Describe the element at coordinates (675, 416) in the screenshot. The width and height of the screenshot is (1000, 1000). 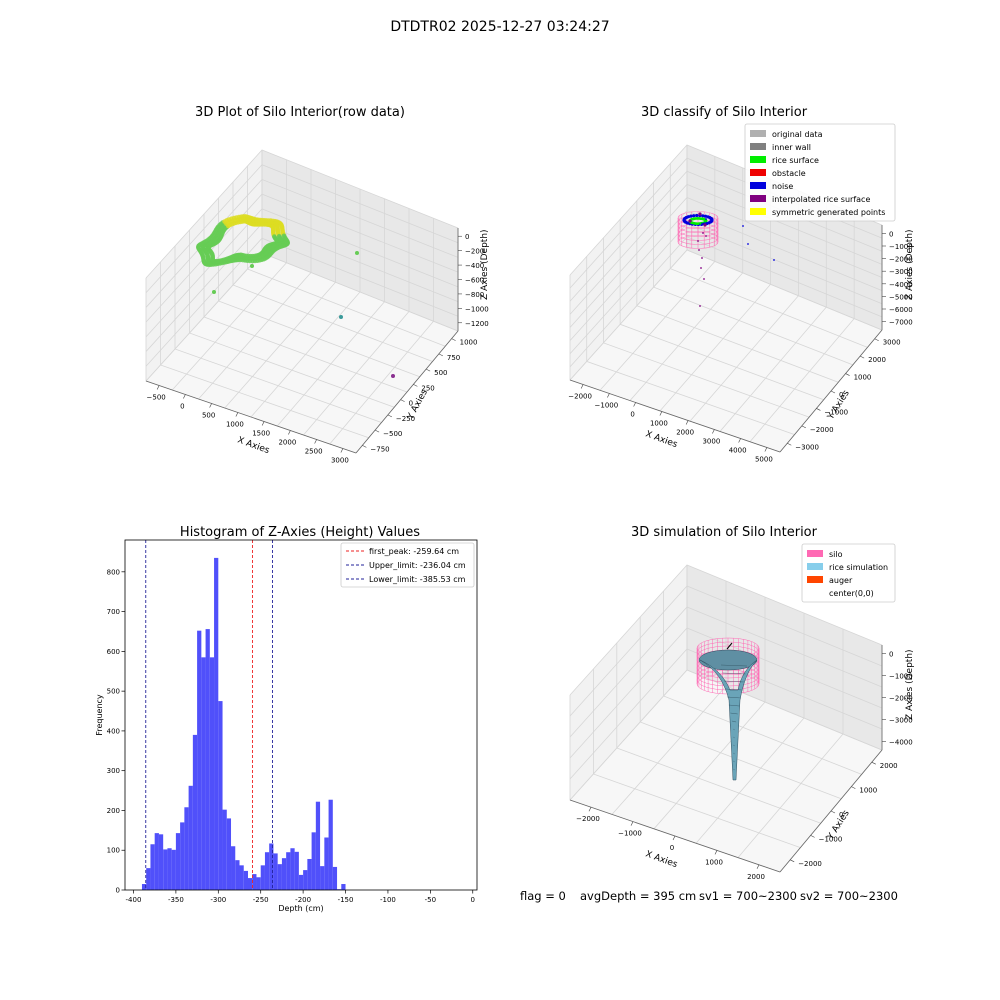
I see `axis-line-x` at that location.